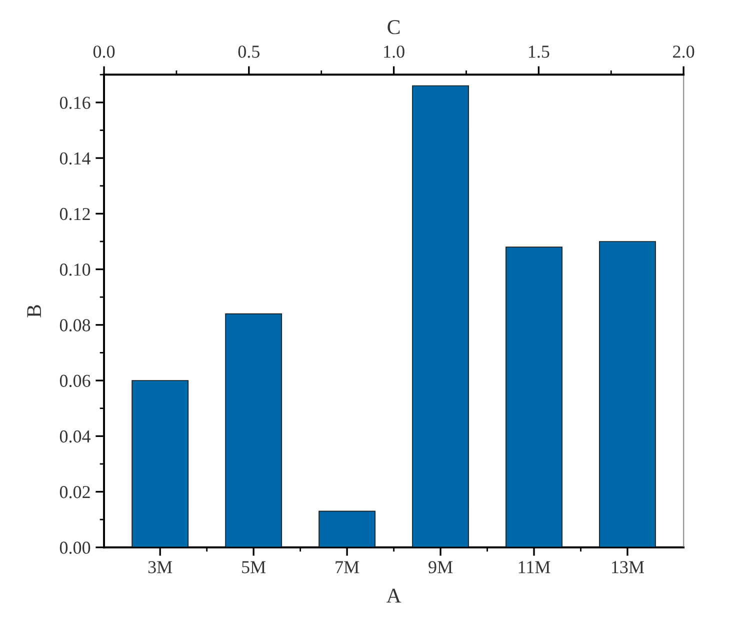  I want to click on y-tick-label: 0.00, so click(75, 548).